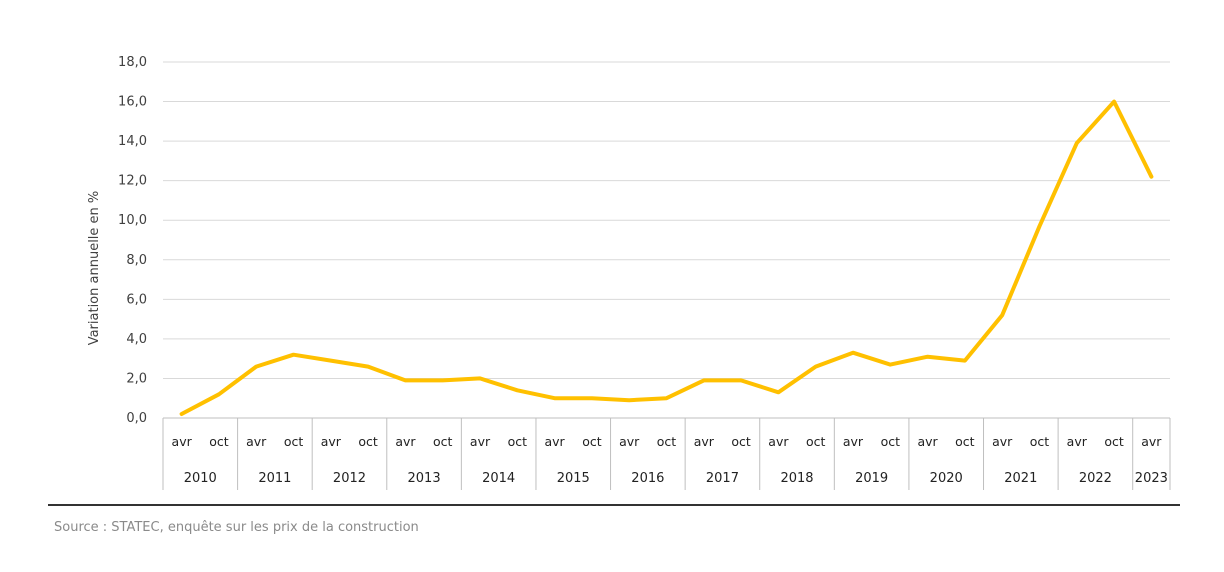  I want to click on year-label: 2013, so click(424, 478).